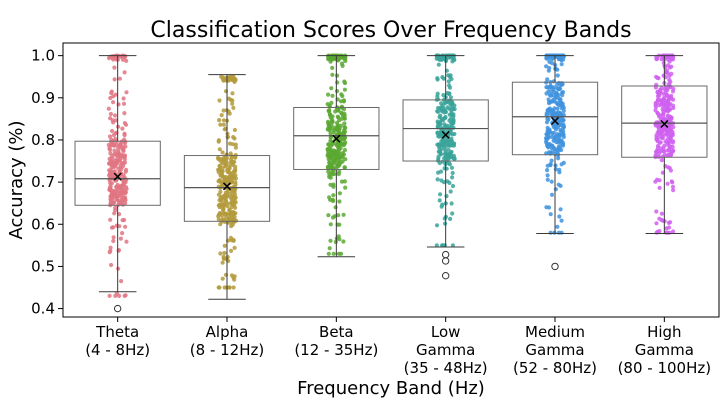  What do you see at coordinates (43, 56) in the screenshot?
I see `y-tick-label: 1.0` at bounding box center [43, 56].